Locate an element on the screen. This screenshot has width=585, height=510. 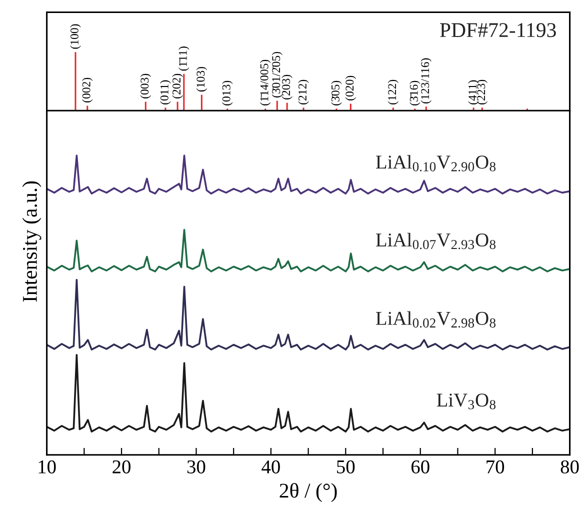
annotation: (202) is located at coordinates (177, 86).